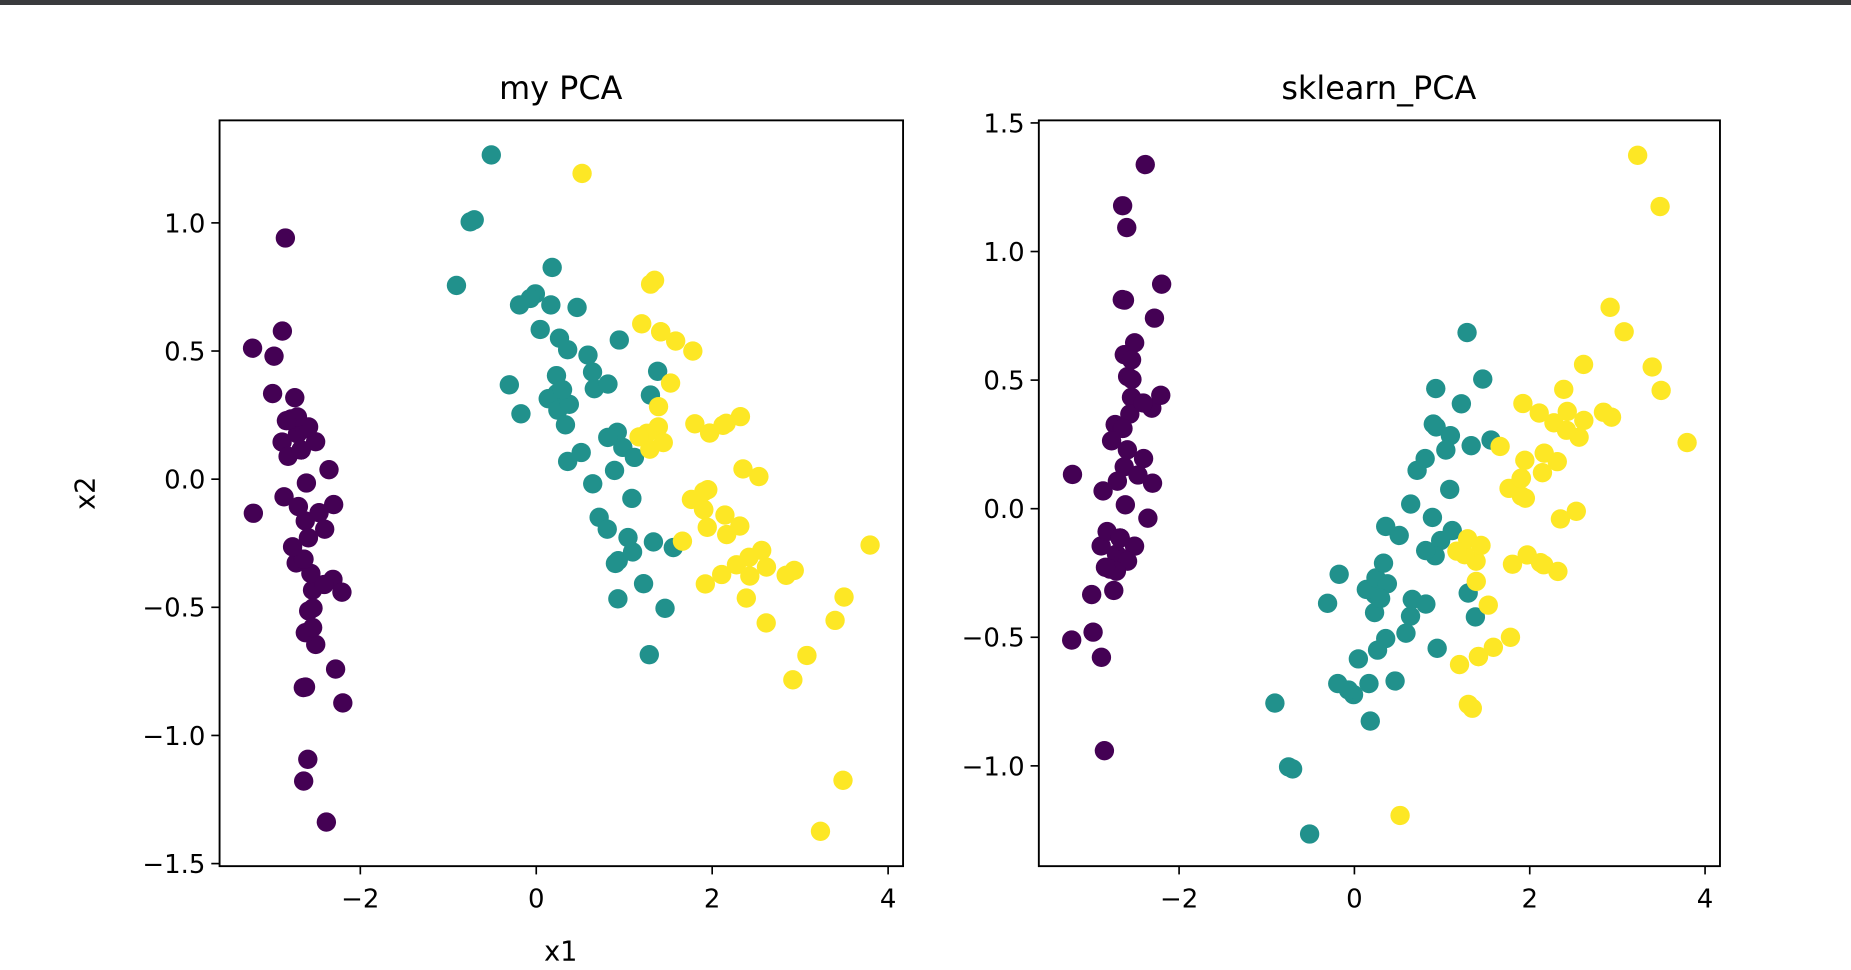 The width and height of the screenshot is (1851, 970). I want to click on y-axis-label: x2, so click(85, 493).